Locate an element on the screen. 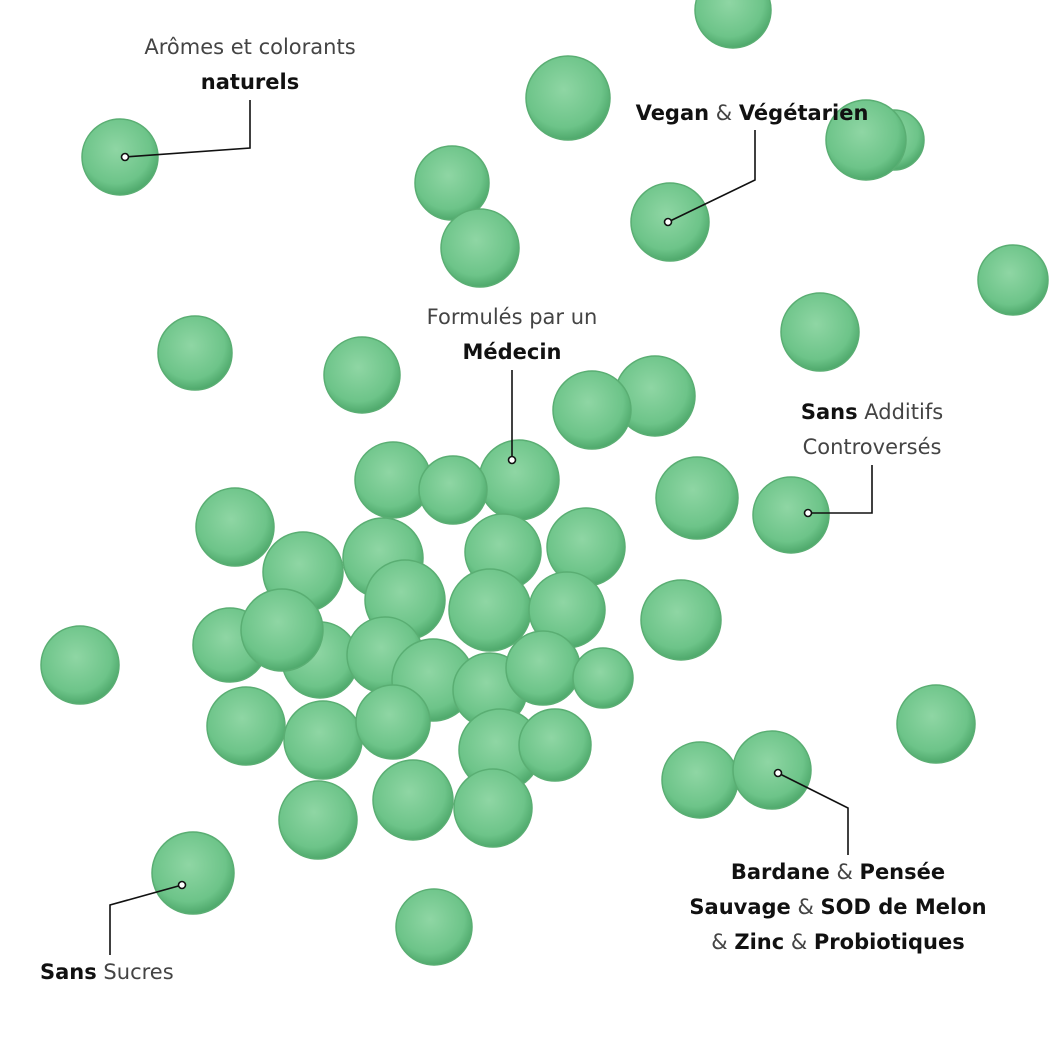  annotation-text: Formulés par un is located at coordinates (512, 317).